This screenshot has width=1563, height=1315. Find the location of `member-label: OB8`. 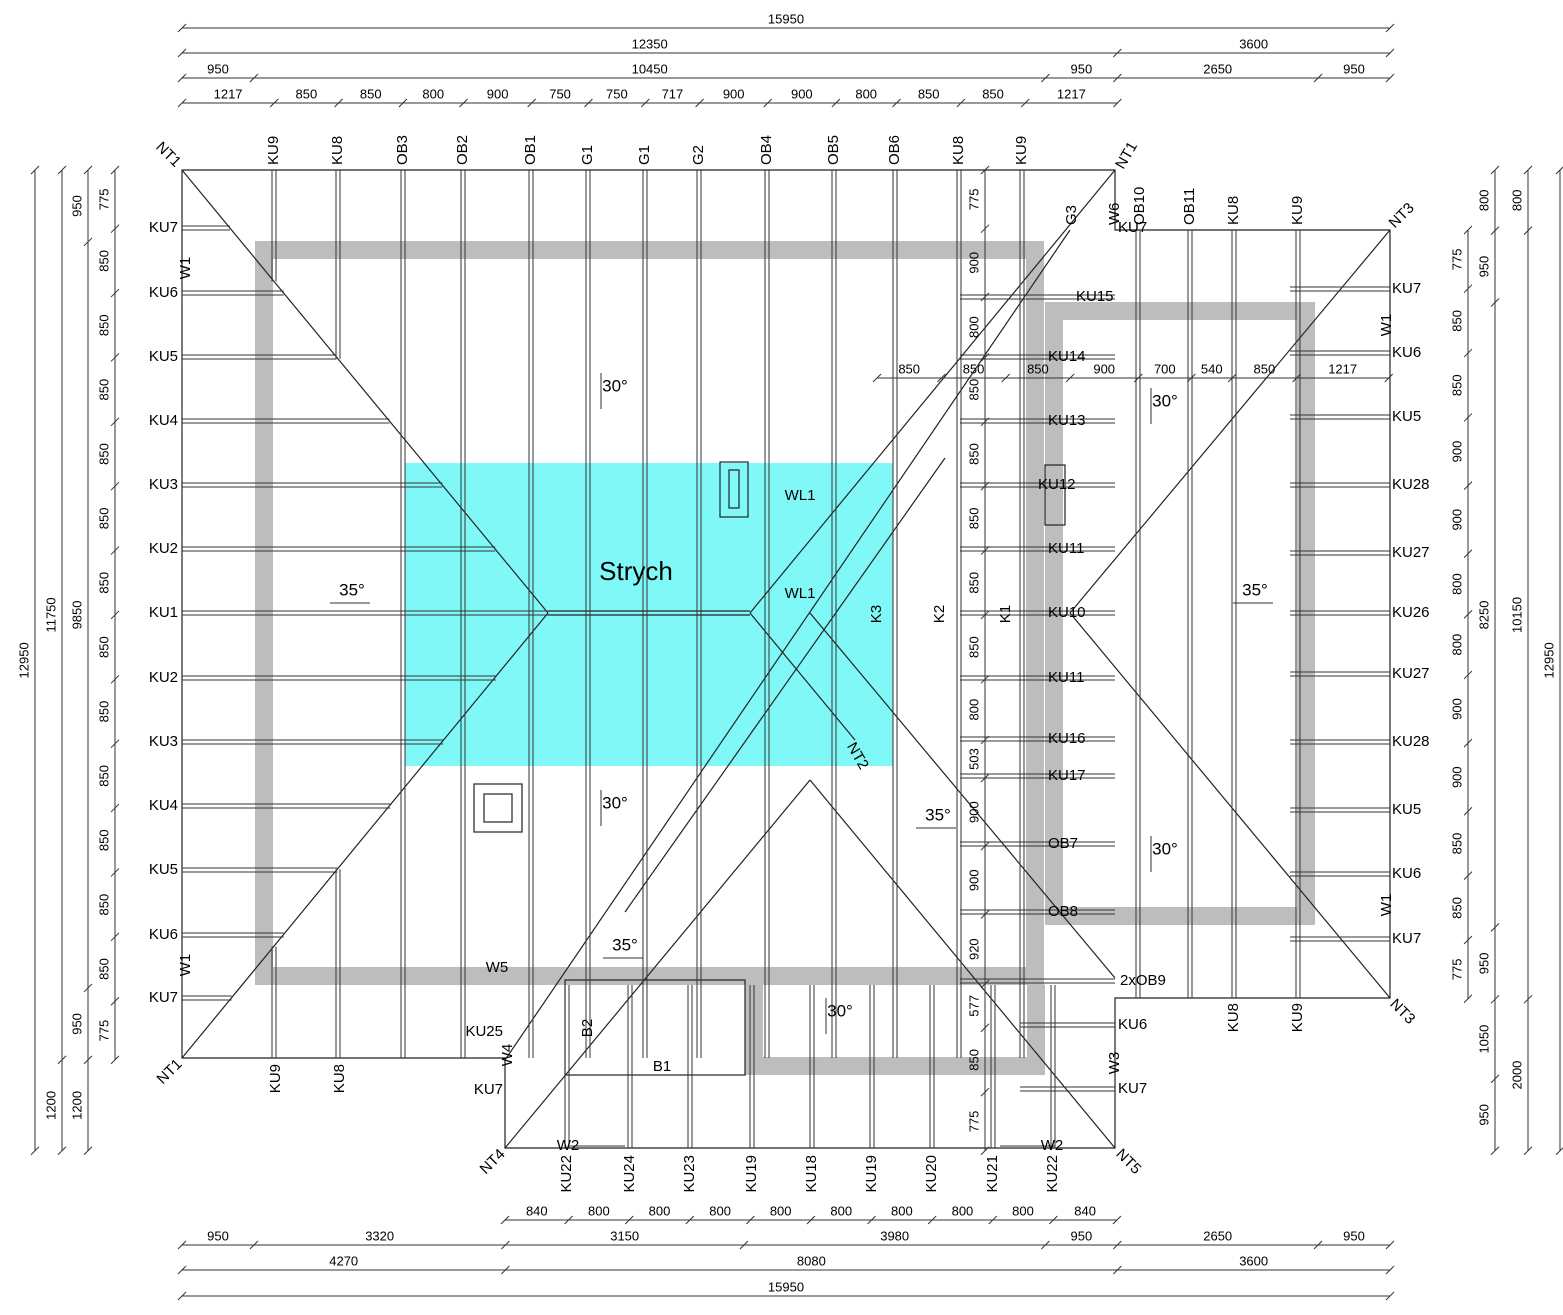

member-label: OB8 is located at coordinates (1063, 911).